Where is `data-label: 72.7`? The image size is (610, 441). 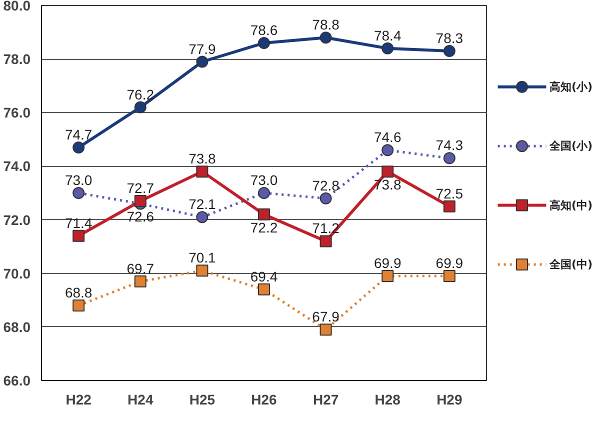 data-label: 72.7 is located at coordinates (140, 188).